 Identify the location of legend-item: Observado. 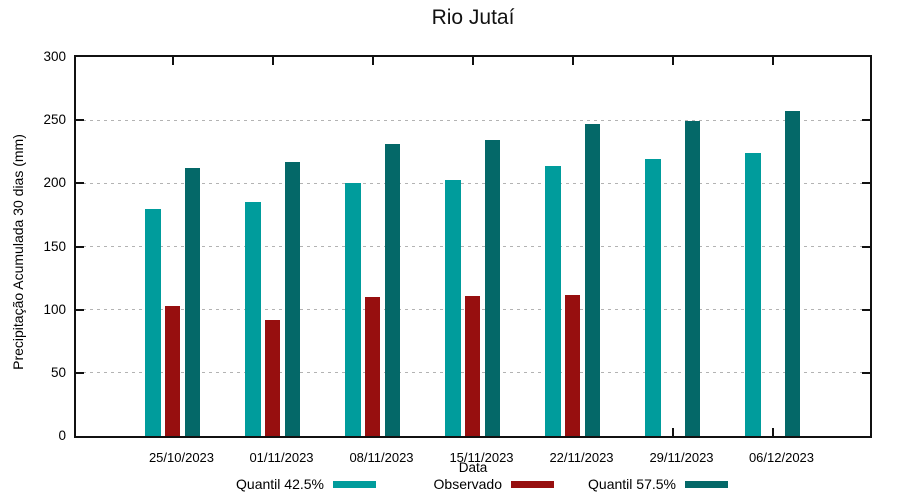
(402, 484).